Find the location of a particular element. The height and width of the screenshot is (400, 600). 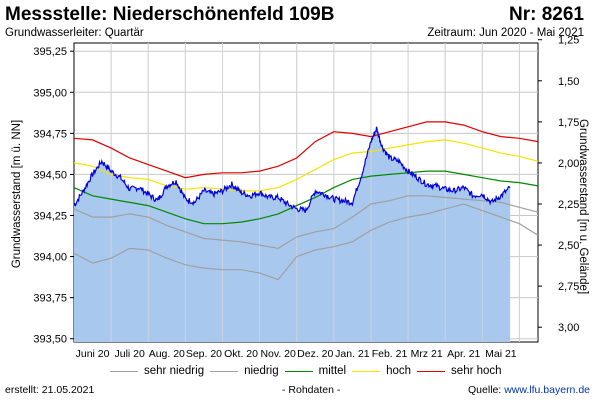

y-tick-label-left: 394,25 is located at coordinates (50, 217).